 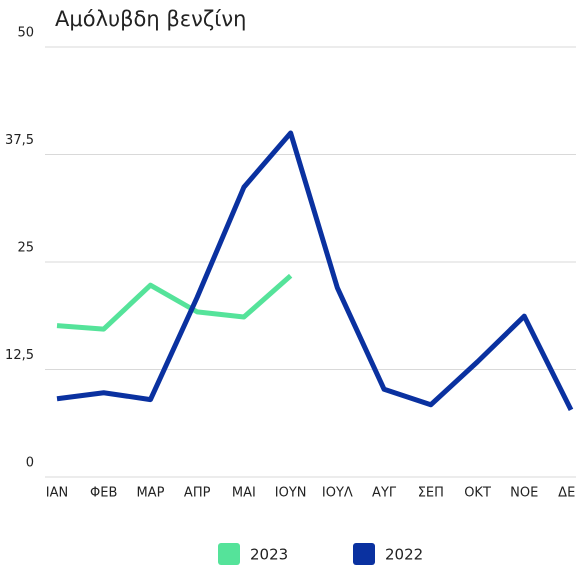 I want to click on legend-label: 2022, so click(x=404, y=555).